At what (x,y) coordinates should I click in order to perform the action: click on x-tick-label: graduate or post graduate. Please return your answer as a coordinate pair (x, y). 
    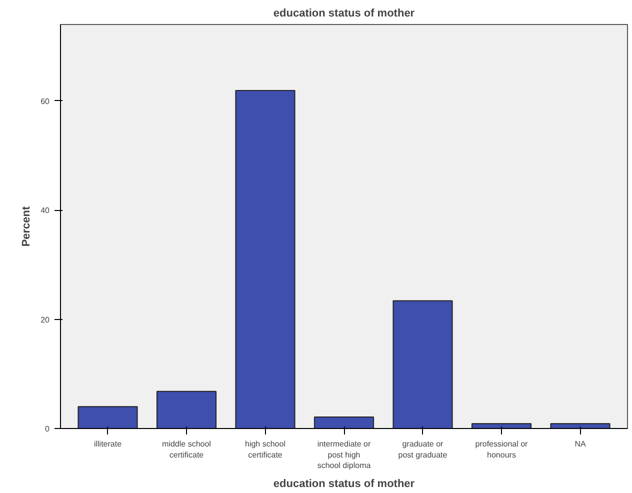
    Looking at the image, I should click on (423, 450).